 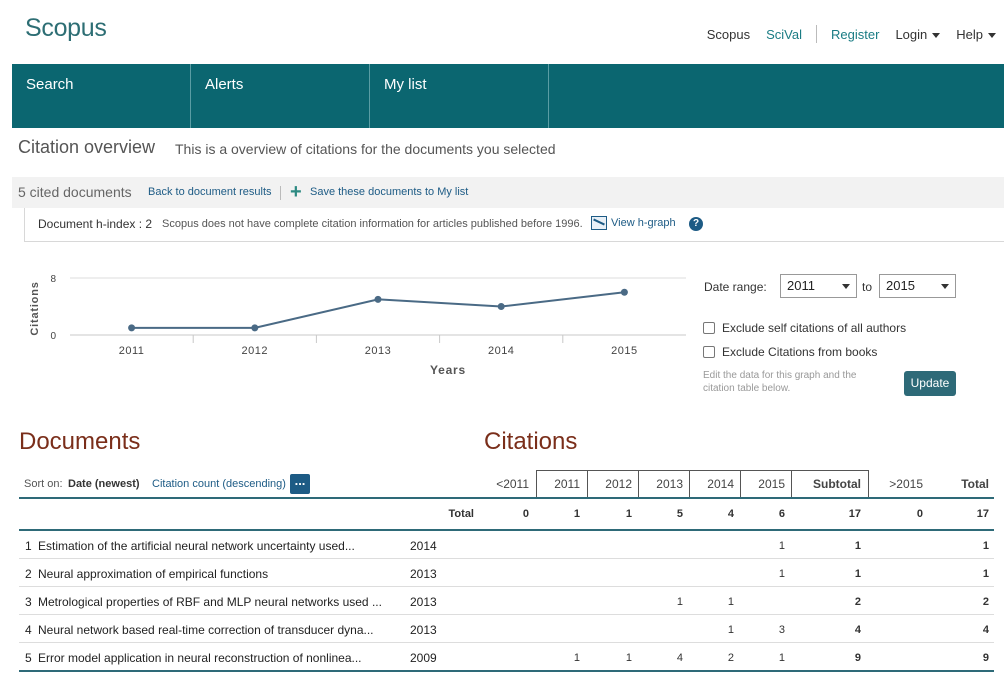 What do you see at coordinates (389, 192) in the screenshot?
I see `save-to-list-link: Save these documents to My list` at bounding box center [389, 192].